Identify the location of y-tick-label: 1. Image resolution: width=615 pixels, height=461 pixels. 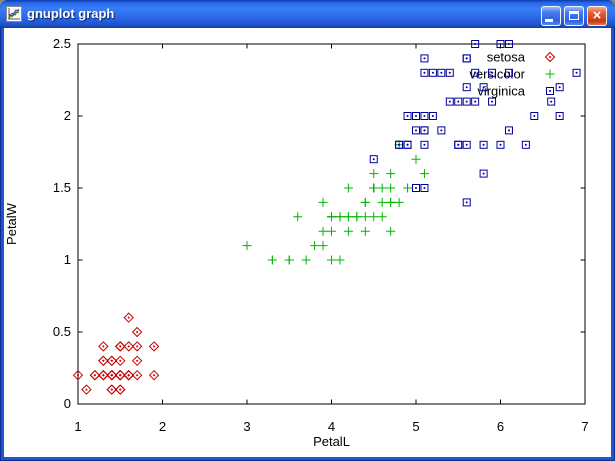
(67, 259).